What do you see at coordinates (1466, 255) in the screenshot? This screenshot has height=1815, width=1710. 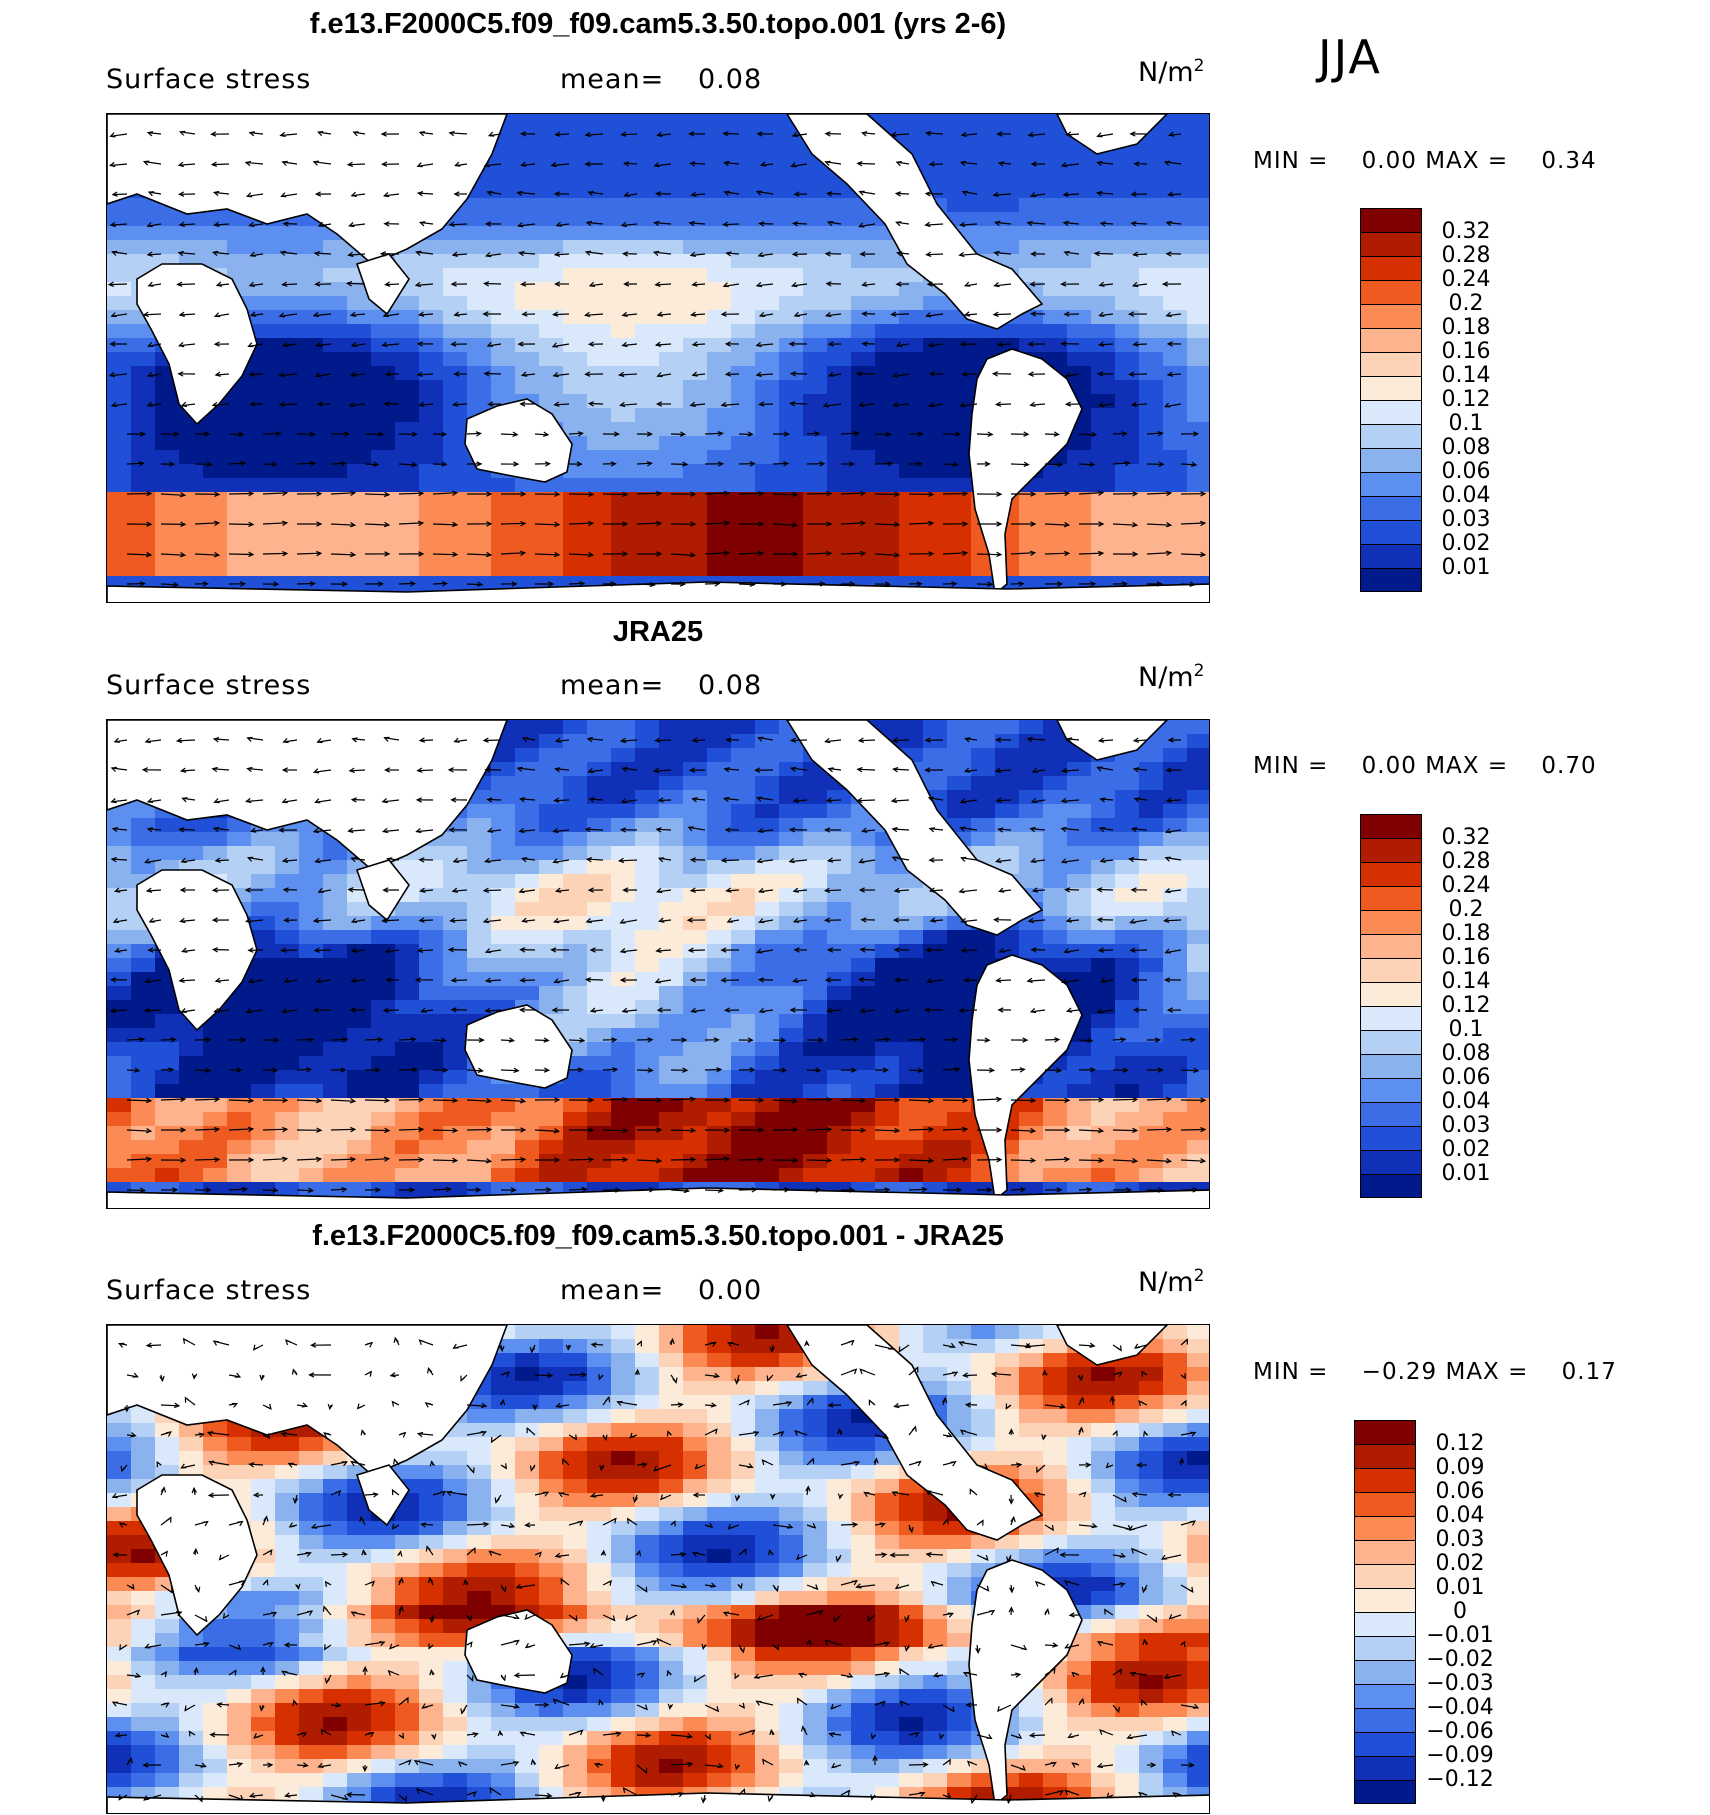 I see `colorbar-tick-label: 0.28` at bounding box center [1466, 255].